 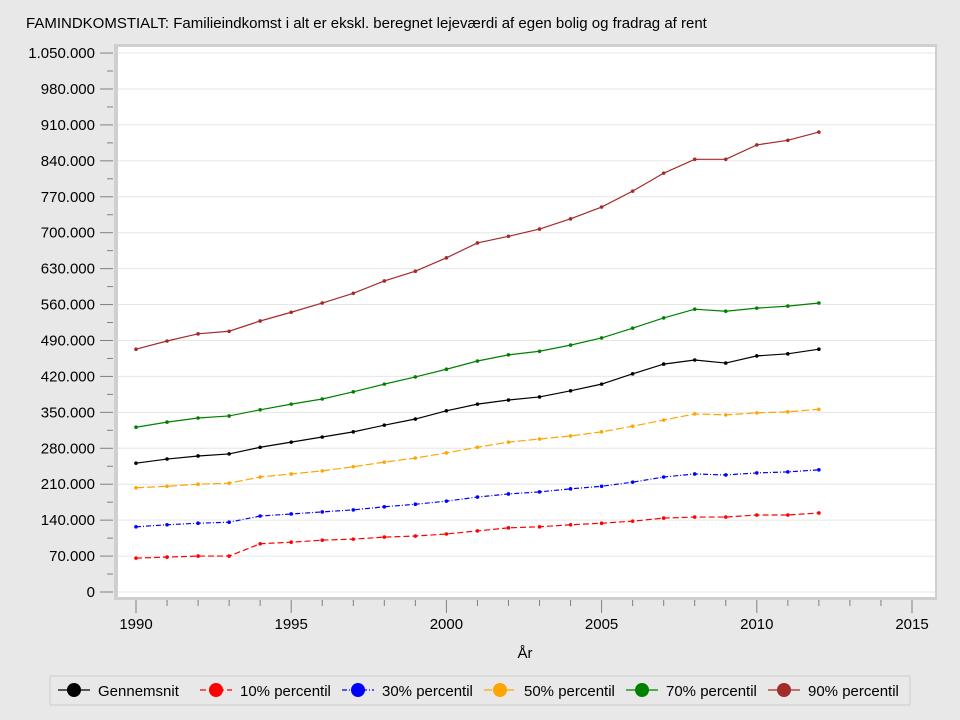 What do you see at coordinates (68, 161) in the screenshot?
I see `y-tick-label: 840.000` at bounding box center [68, 161].